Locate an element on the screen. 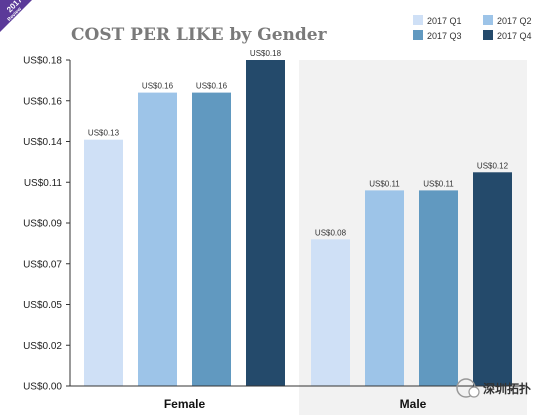  bar-female-2017-q2 is located at coordinates (157, 239).